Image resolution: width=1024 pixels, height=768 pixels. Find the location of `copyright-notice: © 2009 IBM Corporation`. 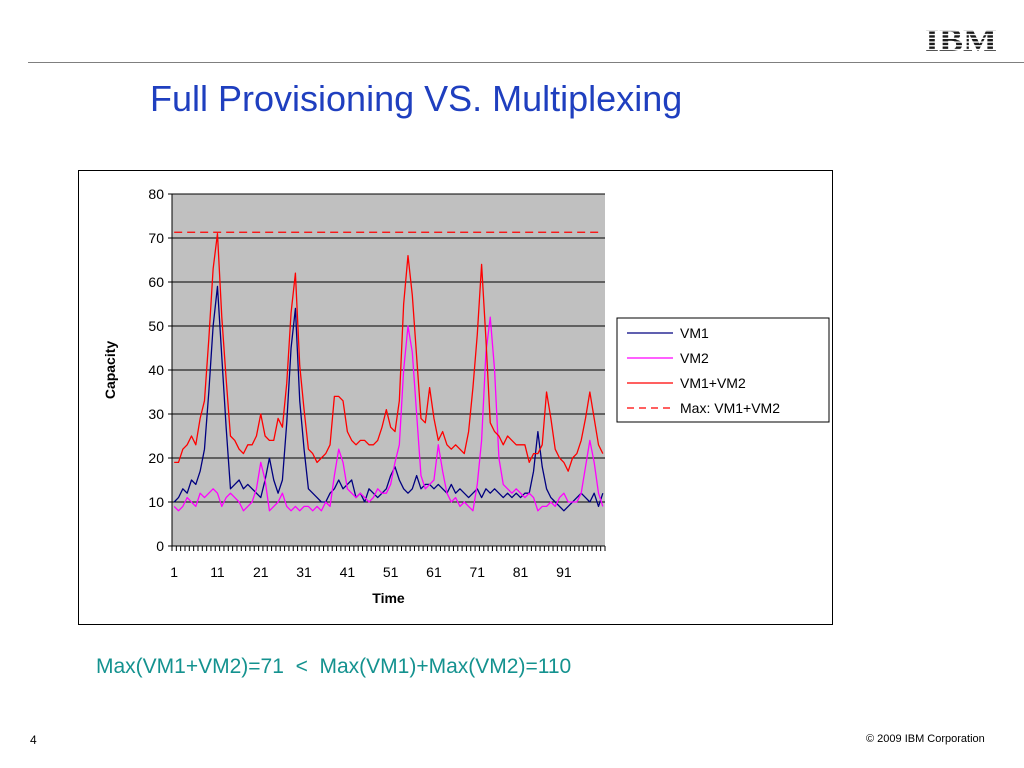

copyright-notice: © 2009 IBM Corporation is located at coordinates (925, 739).